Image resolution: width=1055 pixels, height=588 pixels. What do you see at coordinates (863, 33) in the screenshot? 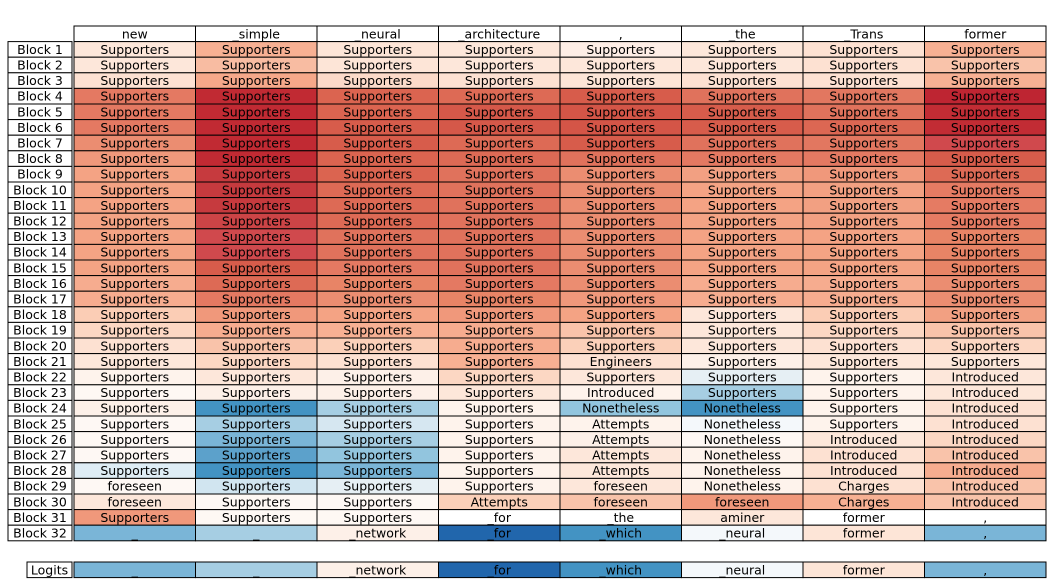
I see `column-header-label: _Trans` at bounding box center [863, 33].